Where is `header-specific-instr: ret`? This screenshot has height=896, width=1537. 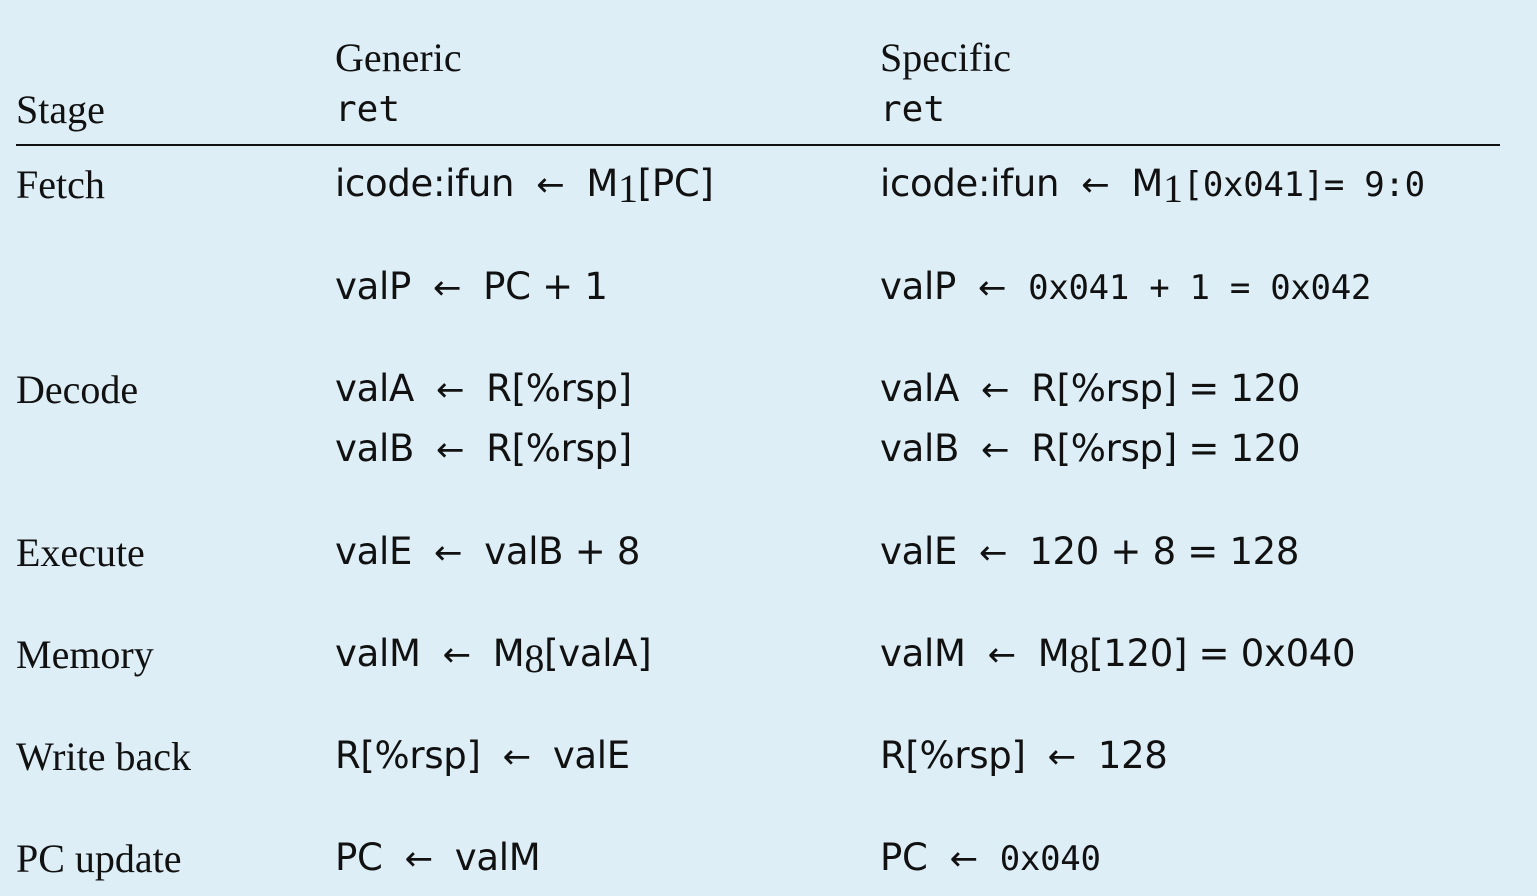 header-specific-instr: ret is located at coordinates (913, 109).